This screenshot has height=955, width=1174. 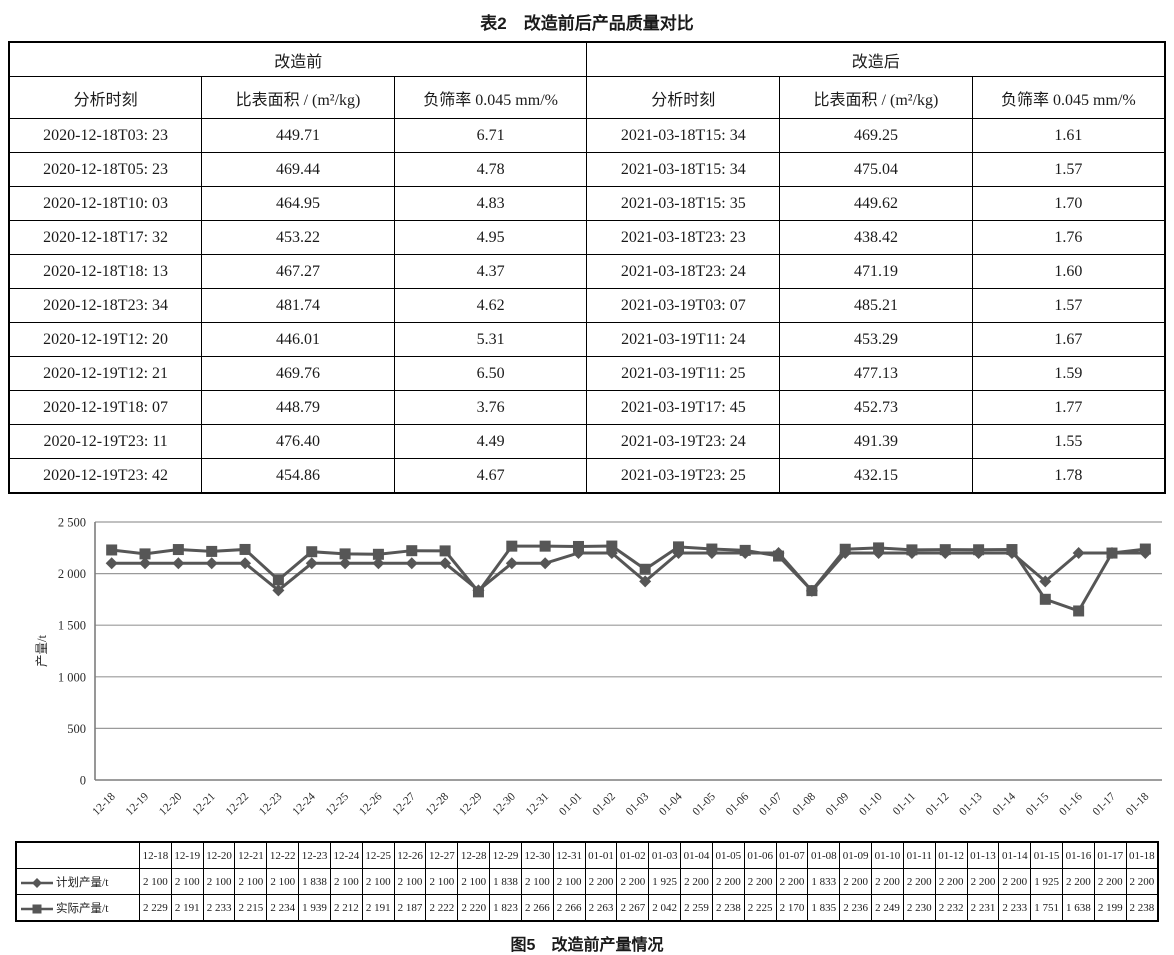 What do you see at coordinates (1068, 305) in the screenshot?
I see `quality-cell: 1.57` at bounding box center [1068, 305].